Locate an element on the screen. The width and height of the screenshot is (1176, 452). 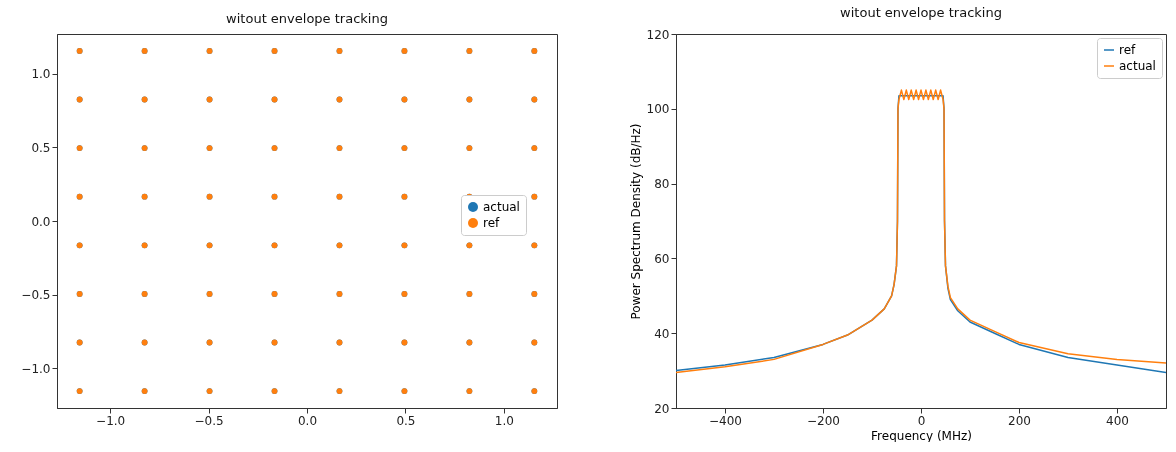
y-tick-label: 40 is located at coordinates (662, 333).